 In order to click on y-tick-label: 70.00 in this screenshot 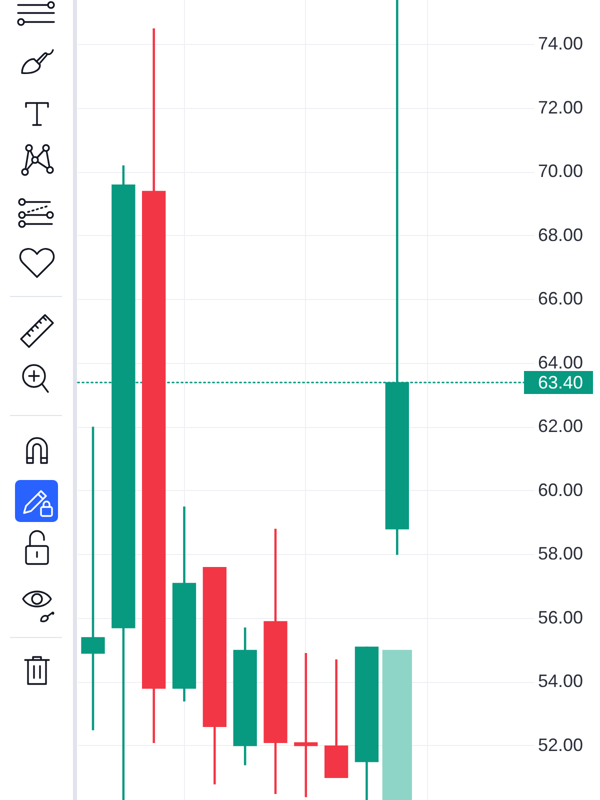, I will do `click(561, 171)`.